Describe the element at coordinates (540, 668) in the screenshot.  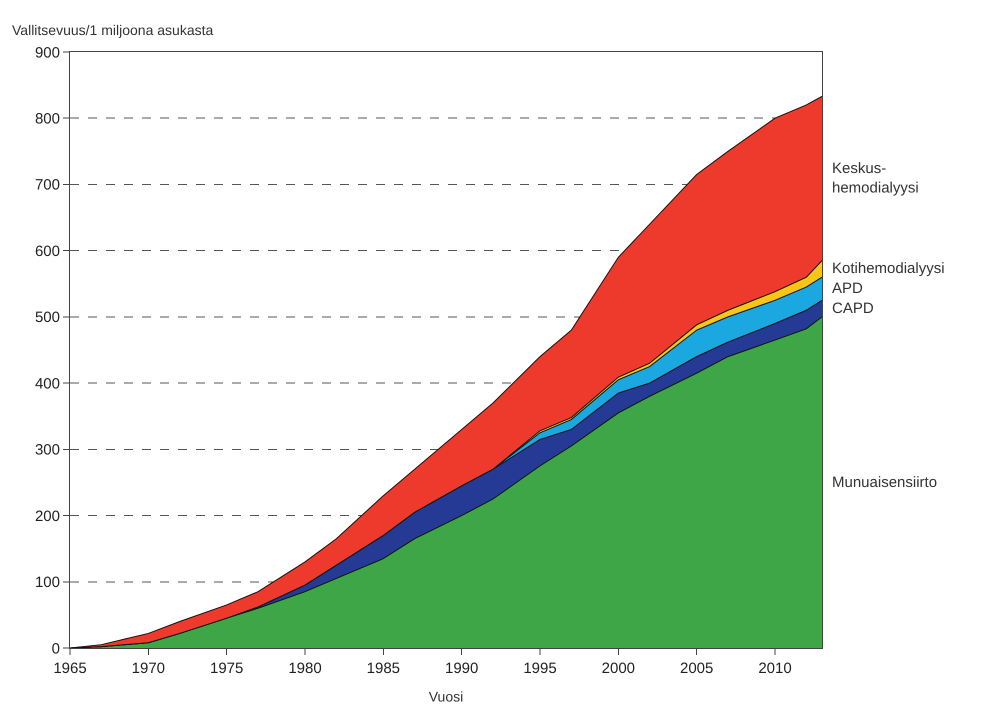
I see `x-tick-label: 1995` at that location.